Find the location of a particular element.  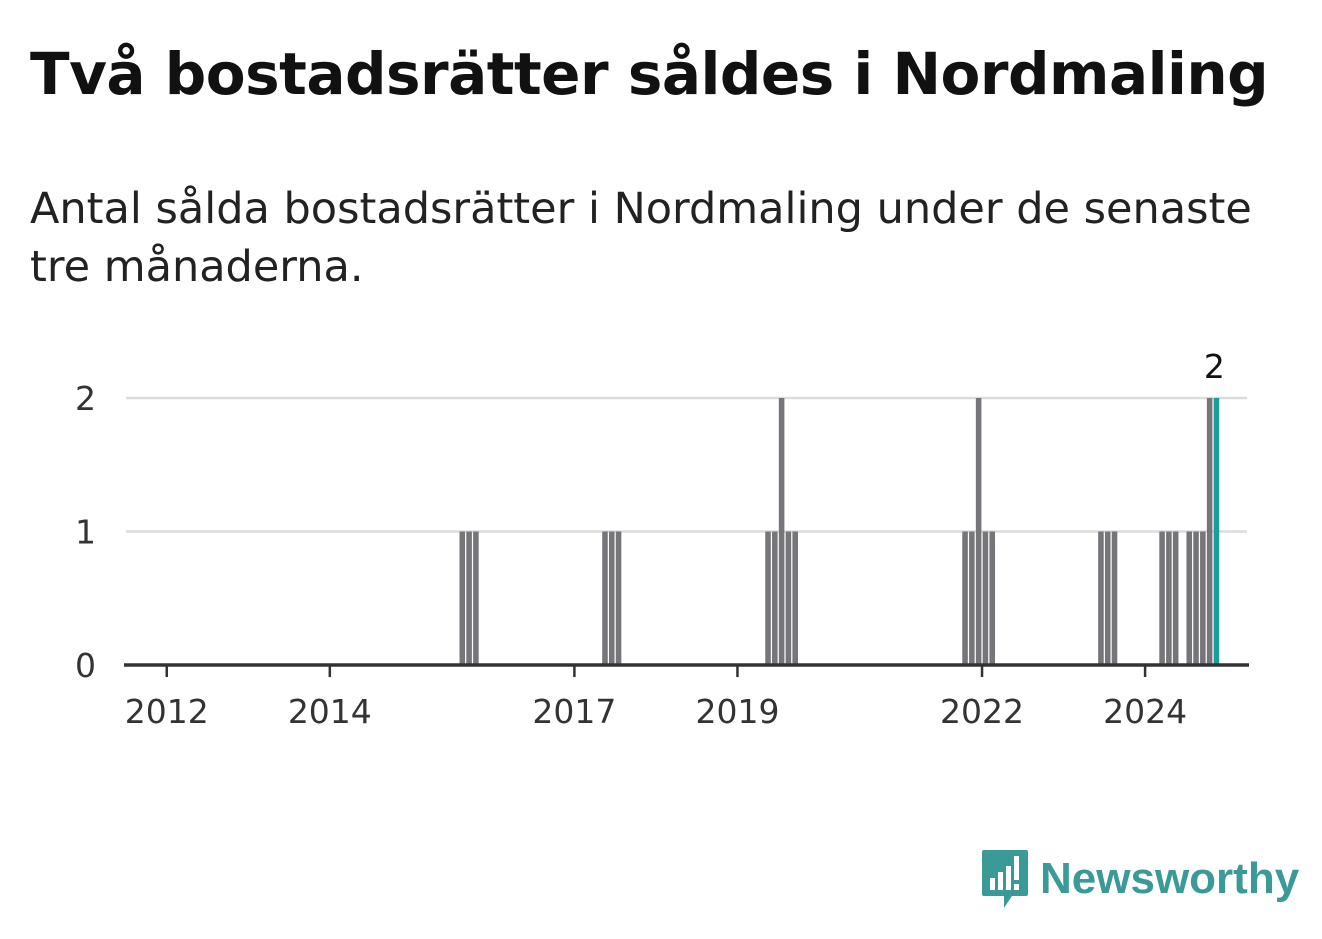

y-tick-label: 0 is located at coordinates (85, 665).